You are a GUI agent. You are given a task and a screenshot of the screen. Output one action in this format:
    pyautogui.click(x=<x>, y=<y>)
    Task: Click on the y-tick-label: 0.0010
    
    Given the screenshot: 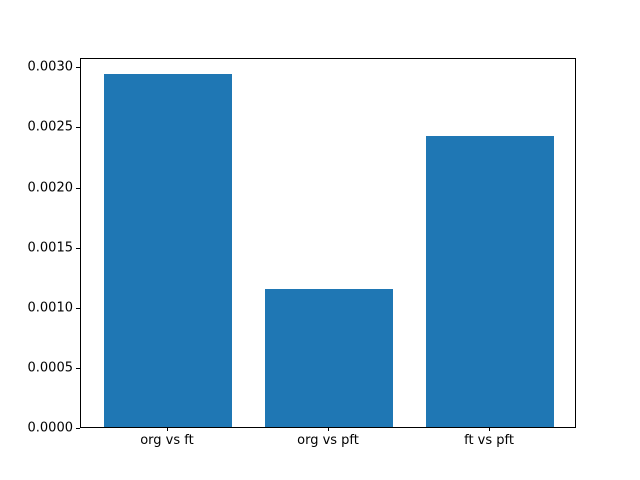 What is the action you would take?
    pyautogui.click(x=50, y=308)
    